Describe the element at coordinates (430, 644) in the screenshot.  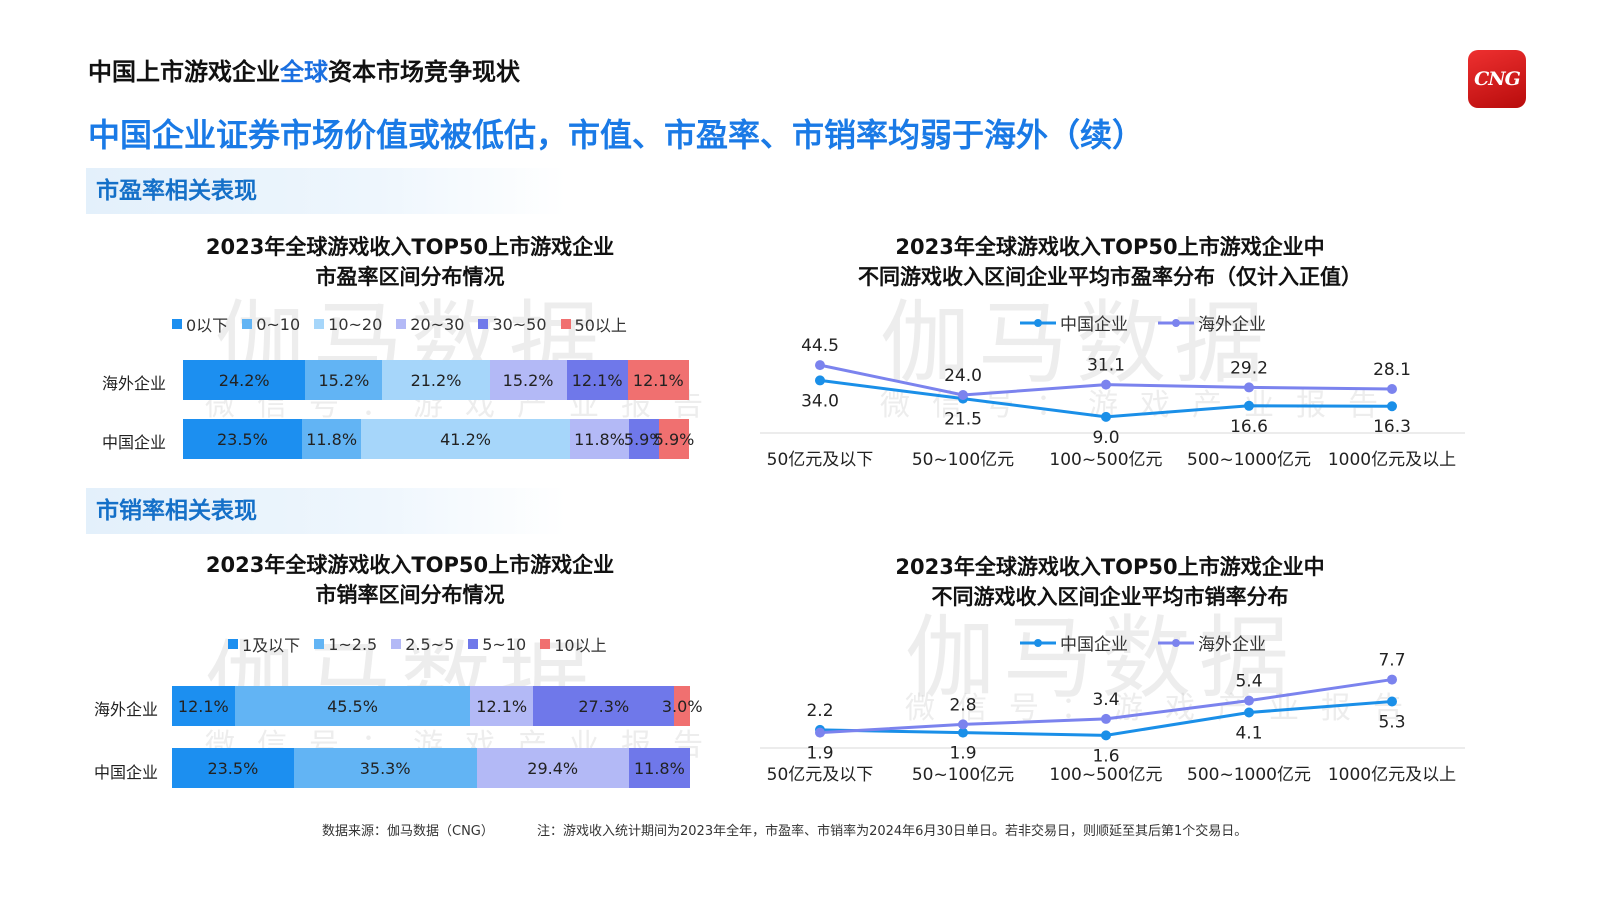
I see `legend-label: 2.5~5` at that location.